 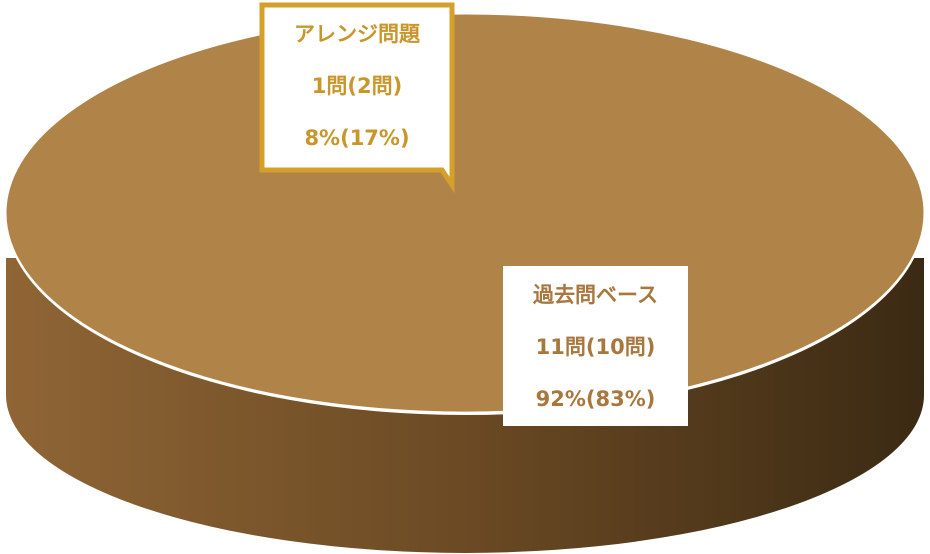 I want to click on value-label: 8%(17%), so click(x=356, y=138).